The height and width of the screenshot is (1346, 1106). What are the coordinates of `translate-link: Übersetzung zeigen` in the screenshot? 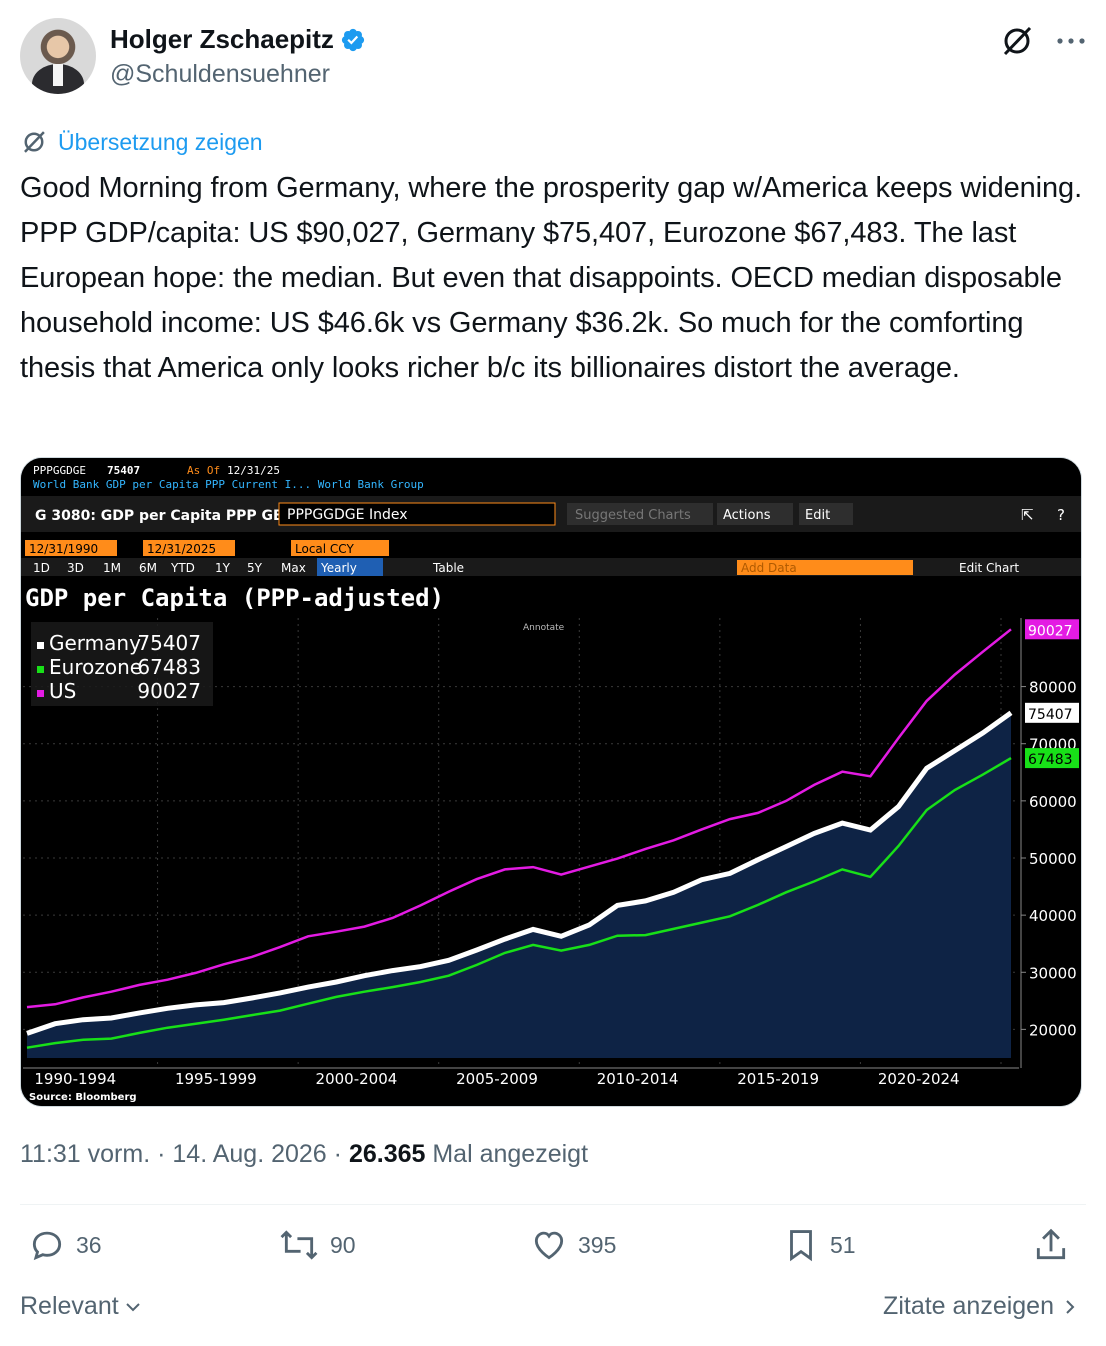 It's located at (141, 142).